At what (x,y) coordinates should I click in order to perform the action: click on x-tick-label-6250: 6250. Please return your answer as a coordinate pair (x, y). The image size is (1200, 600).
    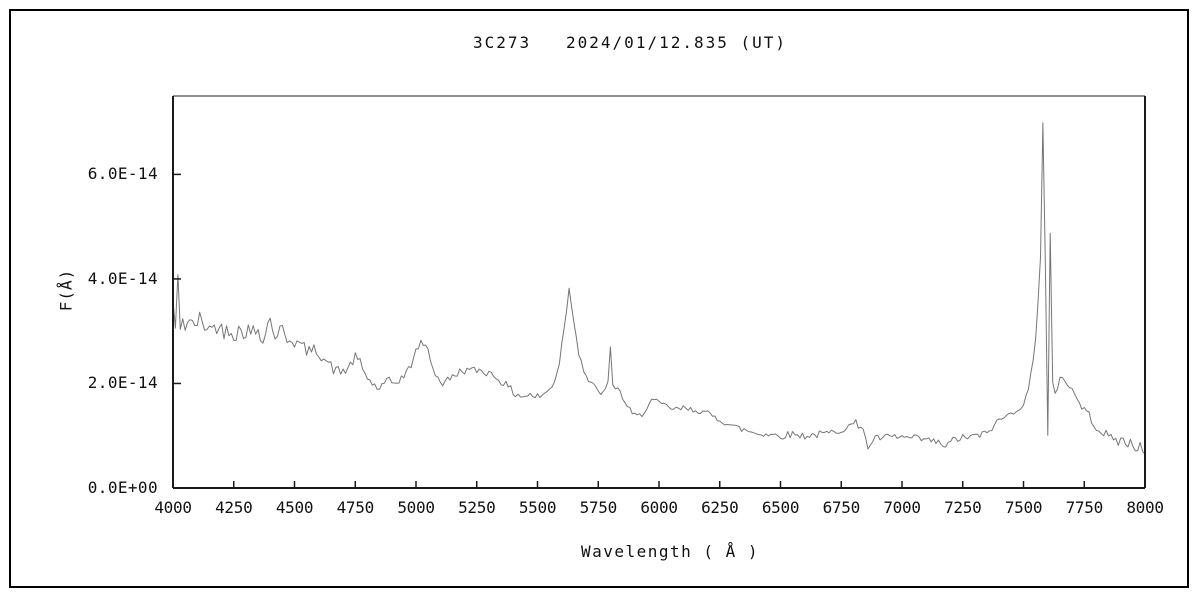
    Looking at the image, I should click on (720, 507).